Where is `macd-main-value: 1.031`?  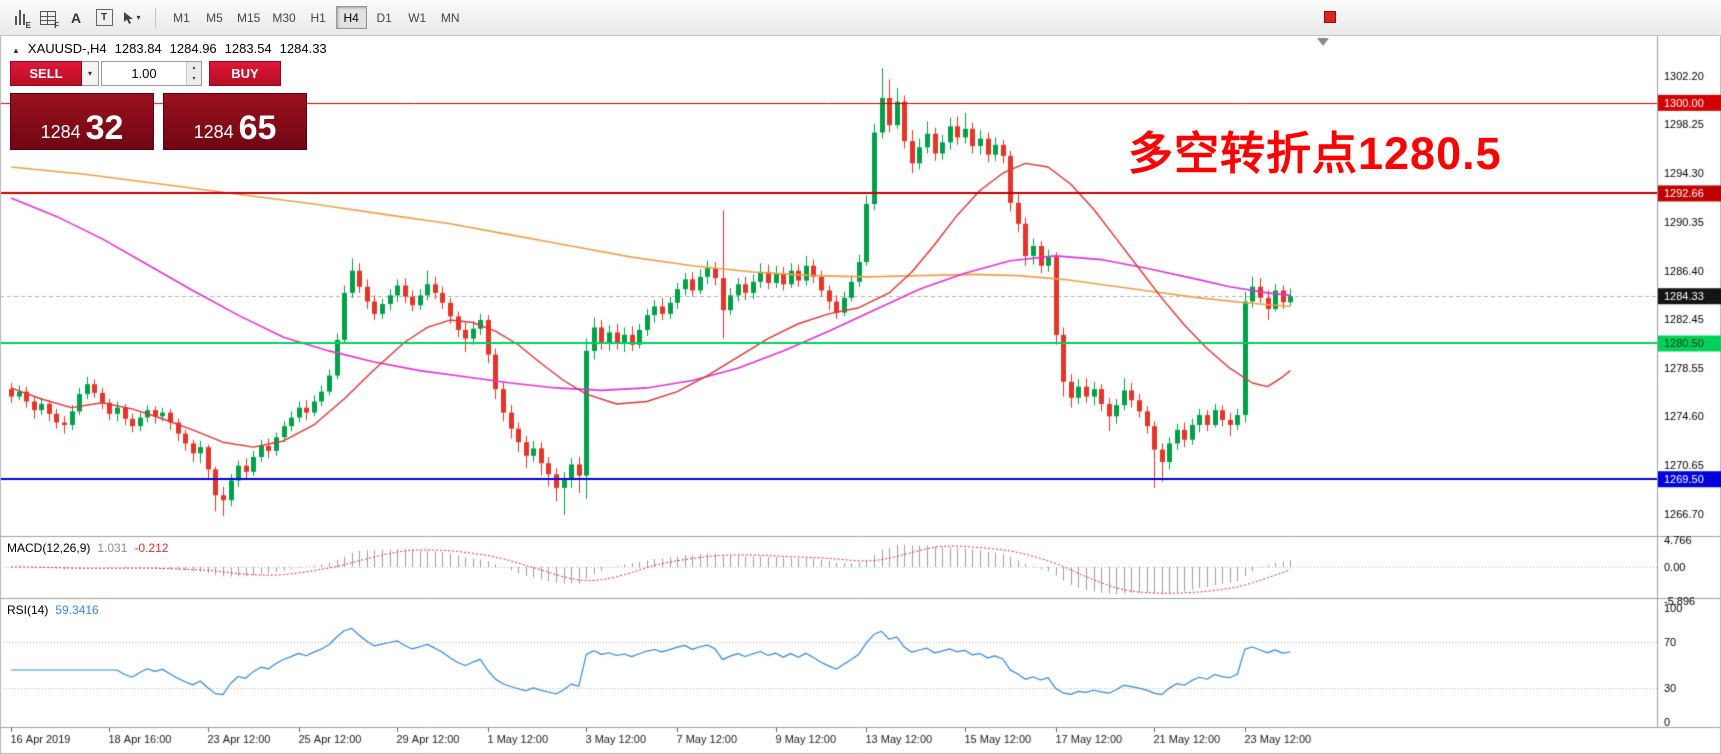 macd-main-value: 1.031 is located at coordinates (112, 548).